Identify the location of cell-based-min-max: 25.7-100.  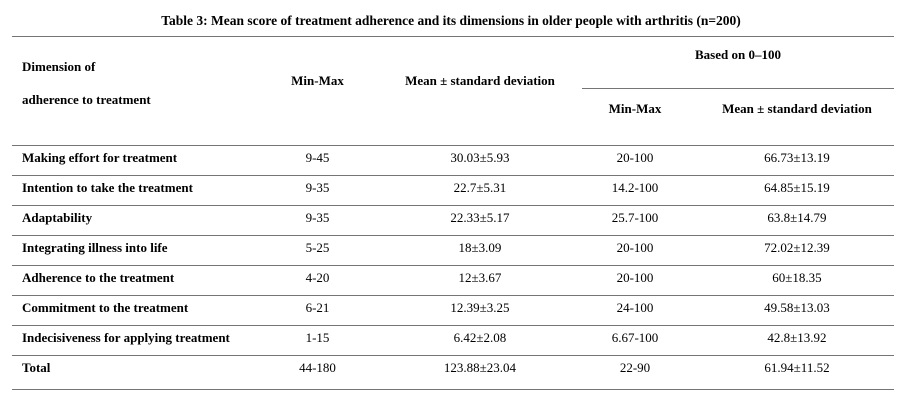
(635, 217).